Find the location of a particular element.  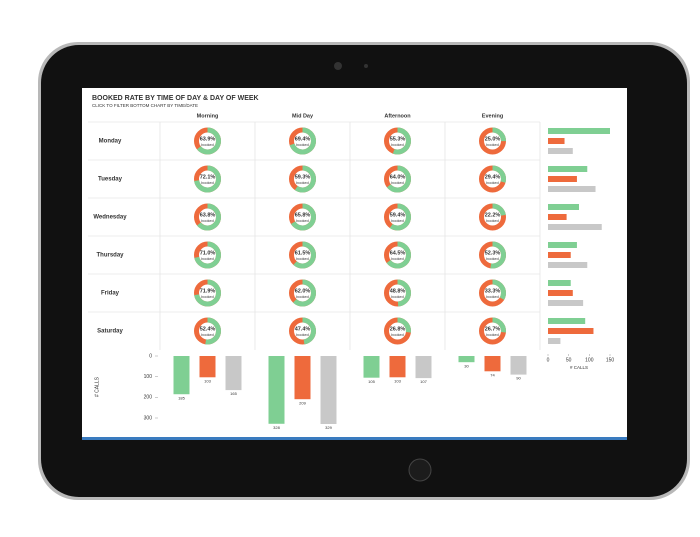

y-axis-label: # CALLS is located at coordinates (97, 386).